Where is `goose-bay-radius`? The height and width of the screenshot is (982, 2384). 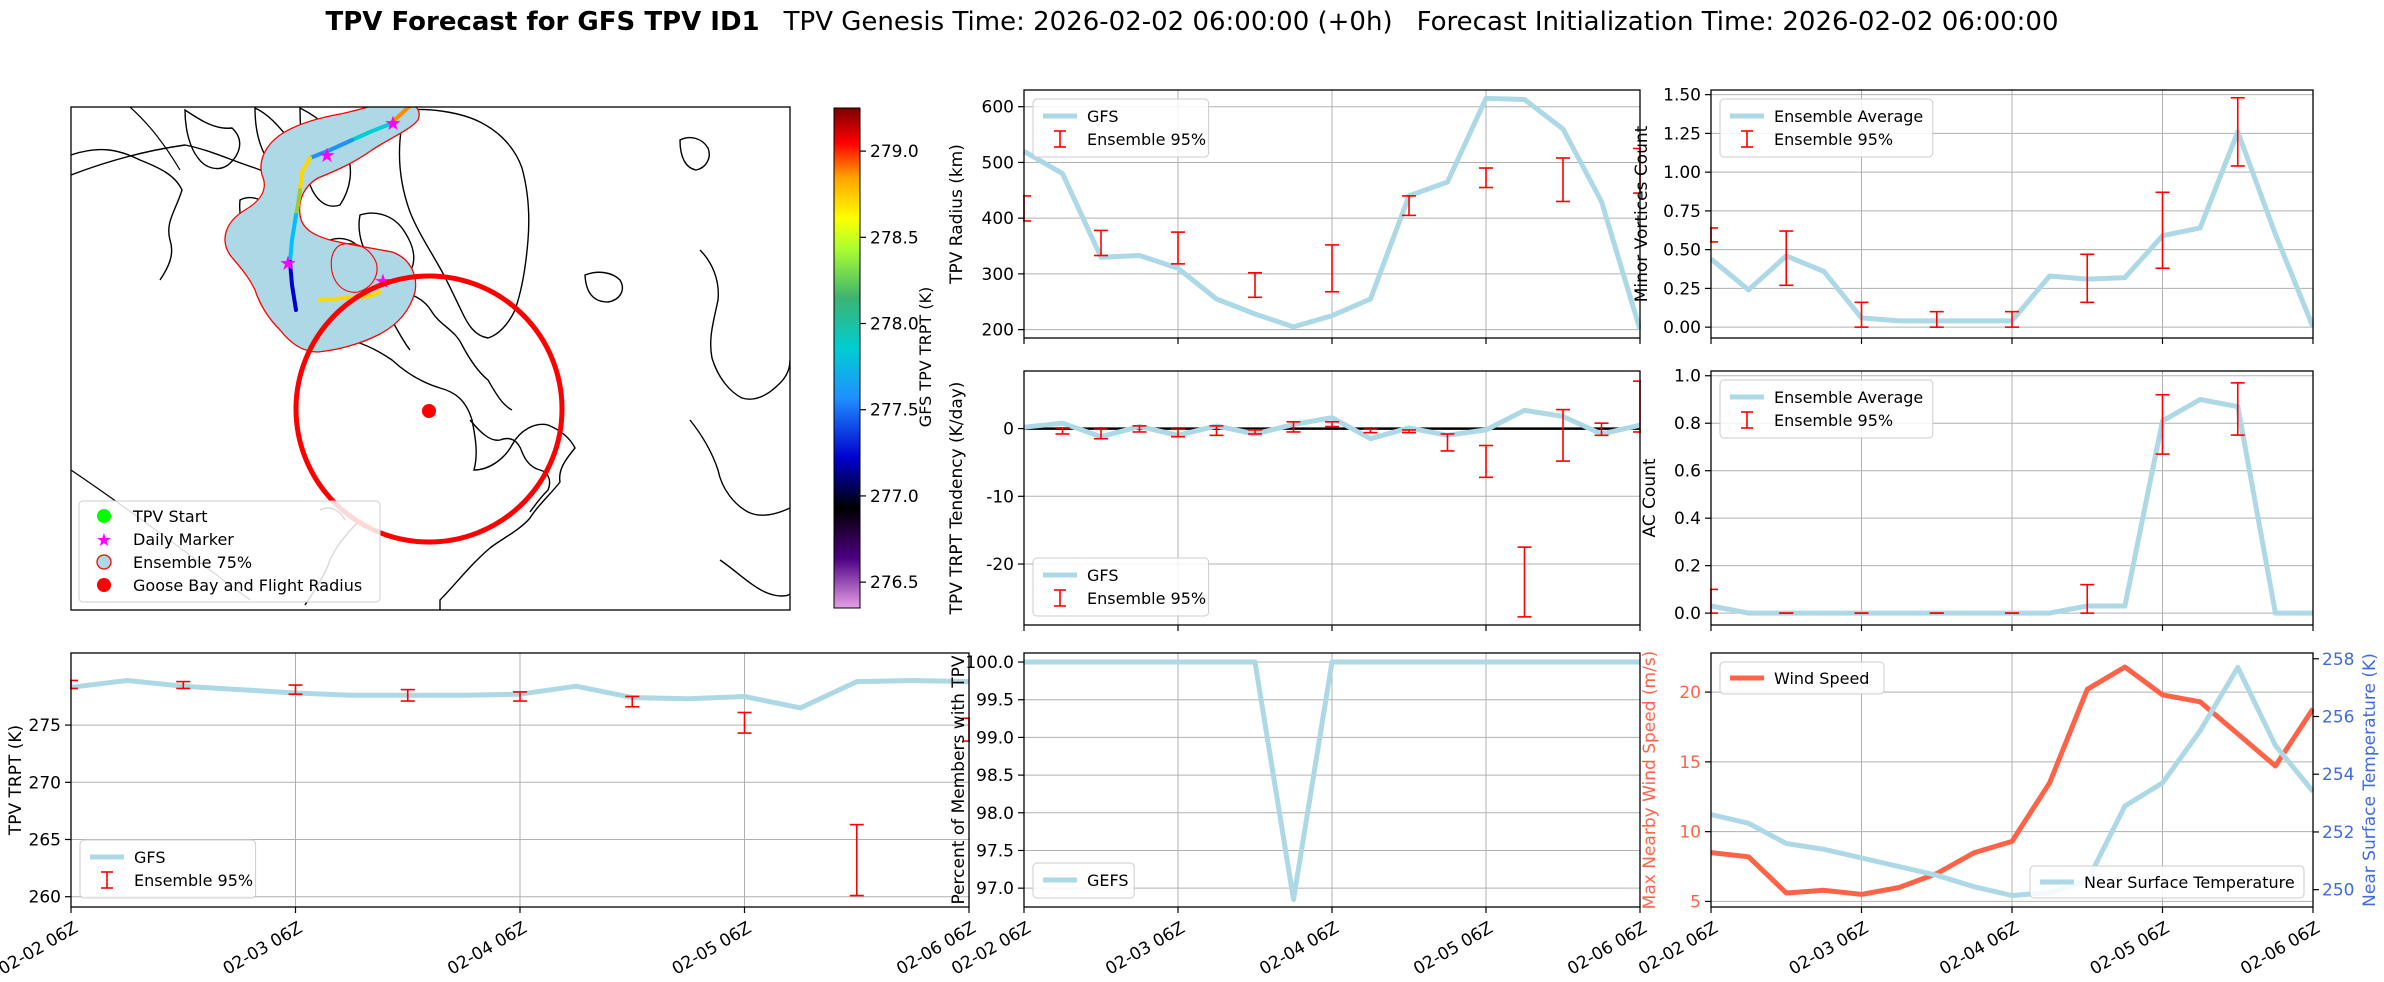
goose-bay-radius is located at coordinates (429, 409).